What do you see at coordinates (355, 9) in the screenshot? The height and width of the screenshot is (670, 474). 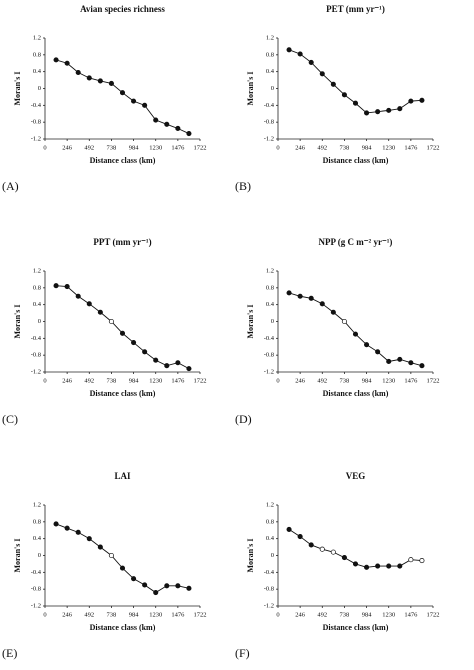 I see `chart-title: PET (mm yr⁻¹)` at bounding box center [355, 9].